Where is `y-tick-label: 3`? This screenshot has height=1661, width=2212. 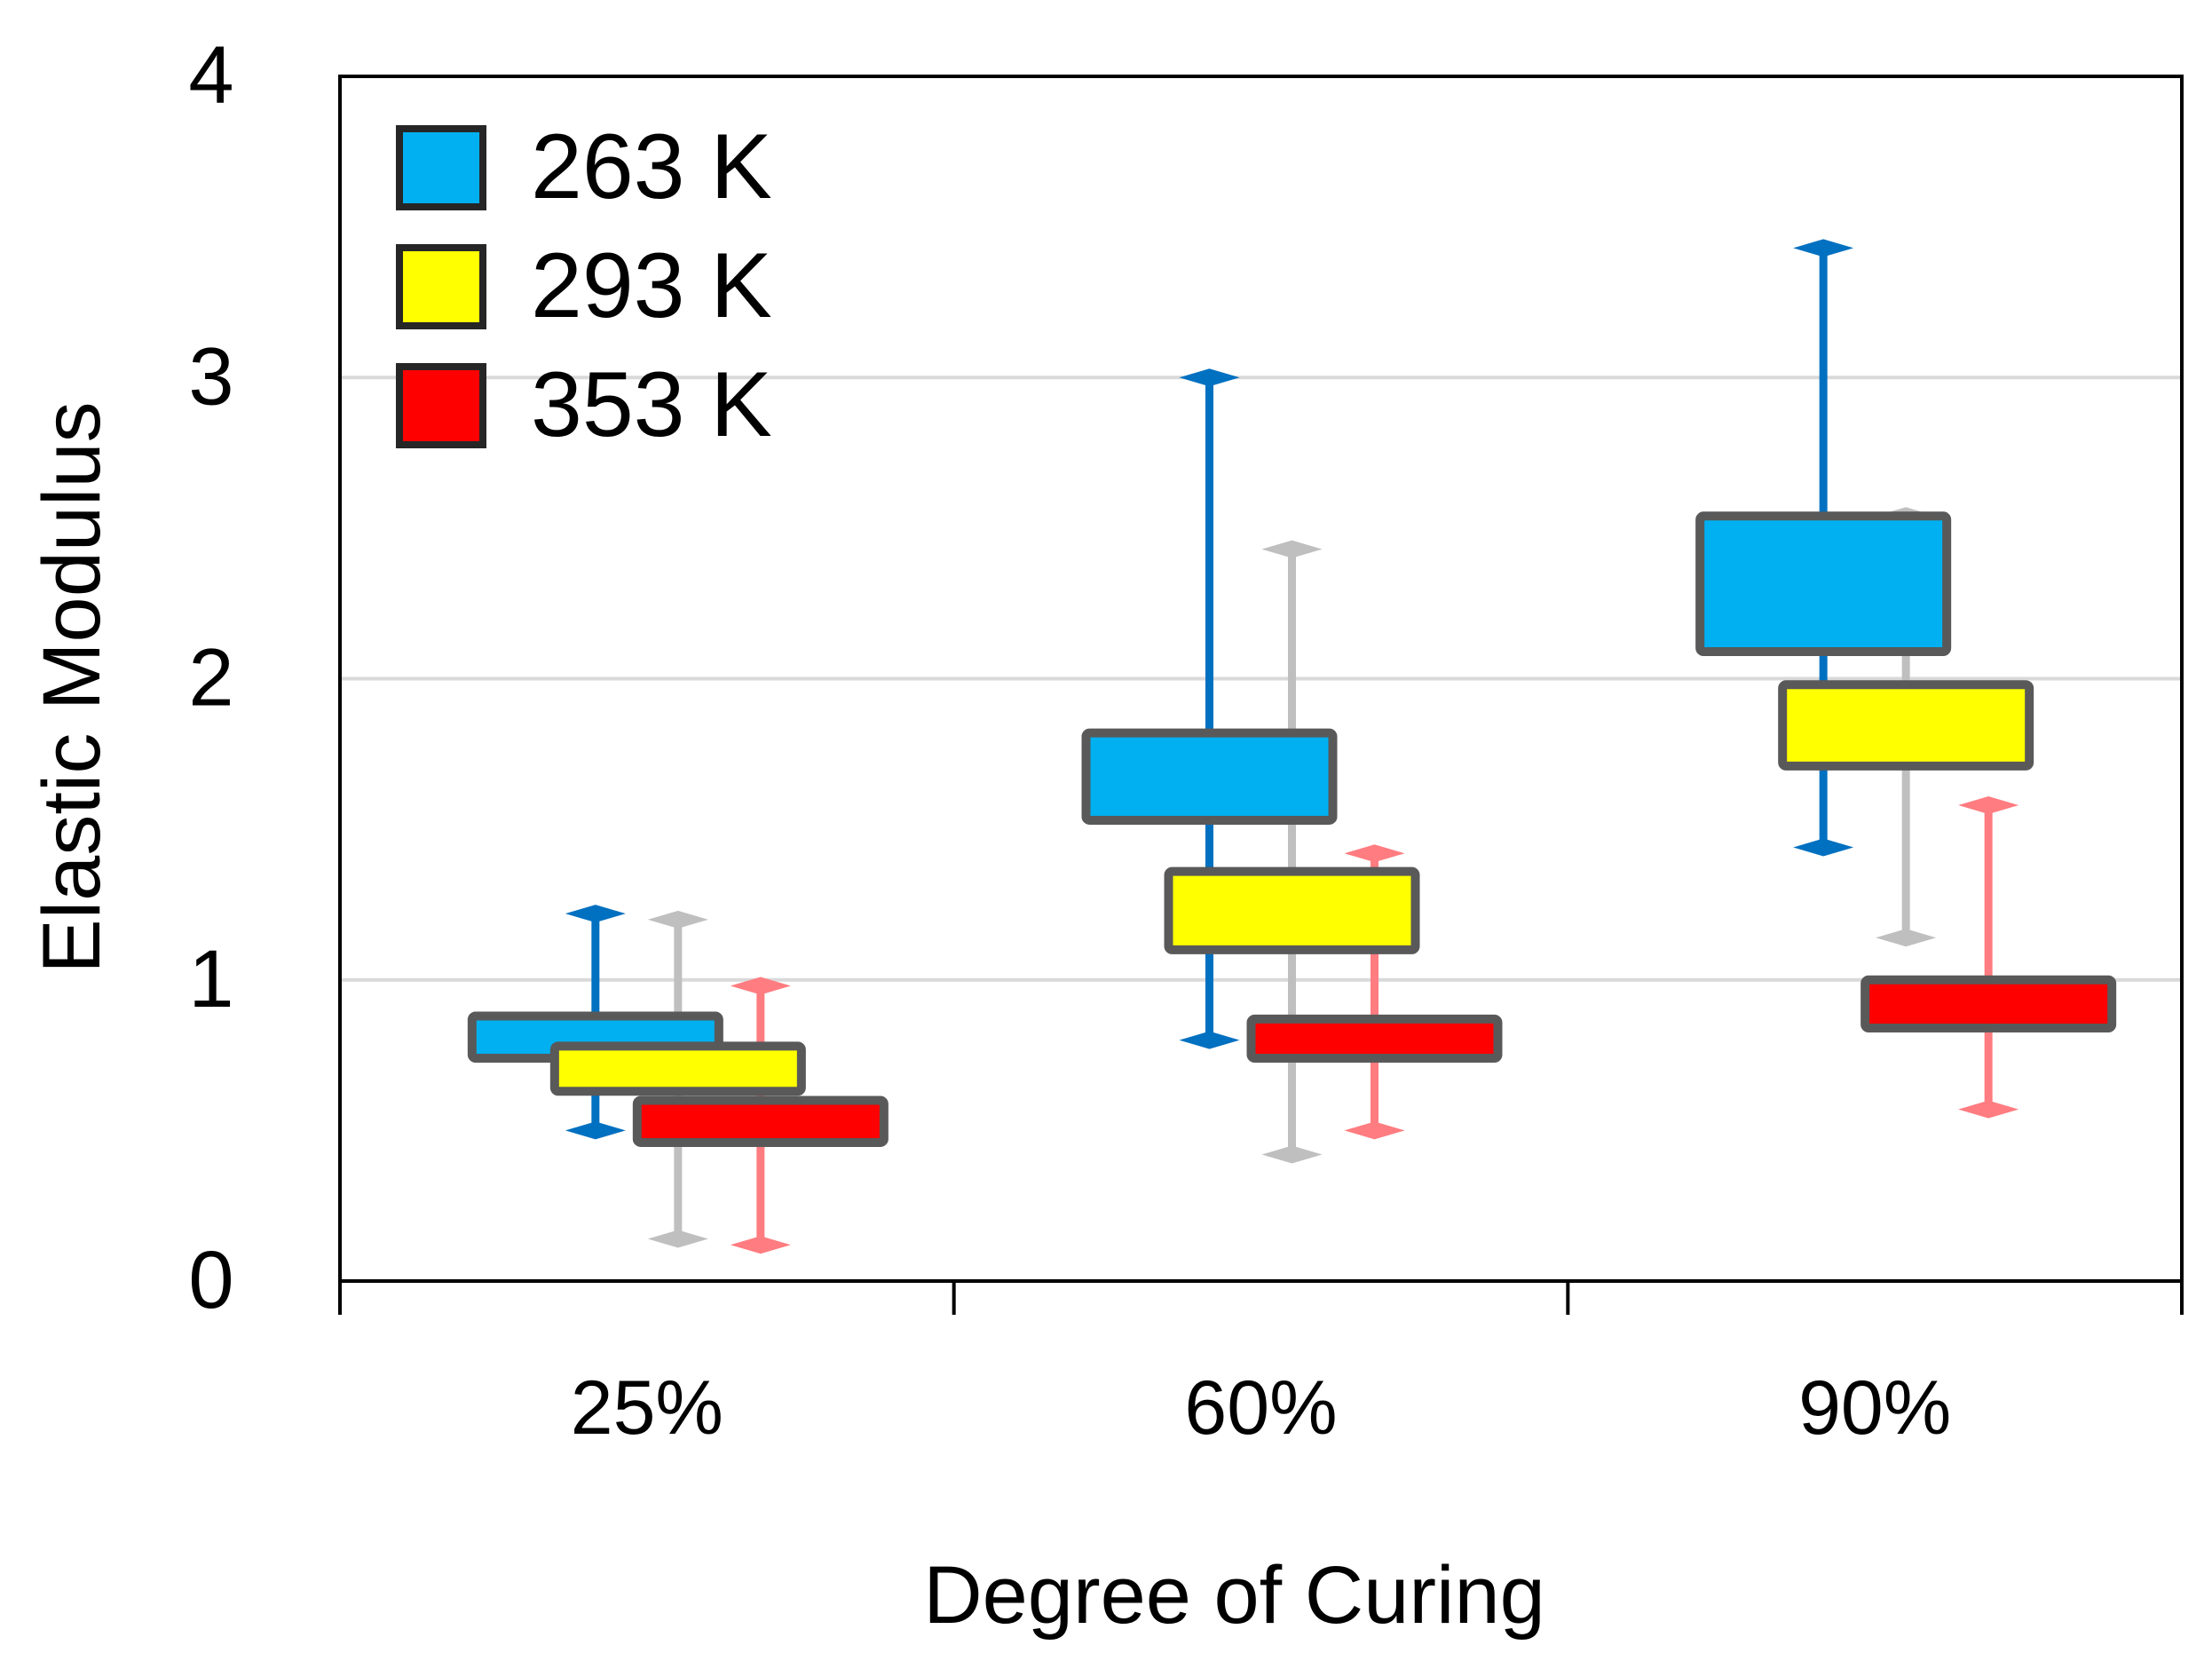 y-tick-label: 3 is located at coordinates (210, 376).